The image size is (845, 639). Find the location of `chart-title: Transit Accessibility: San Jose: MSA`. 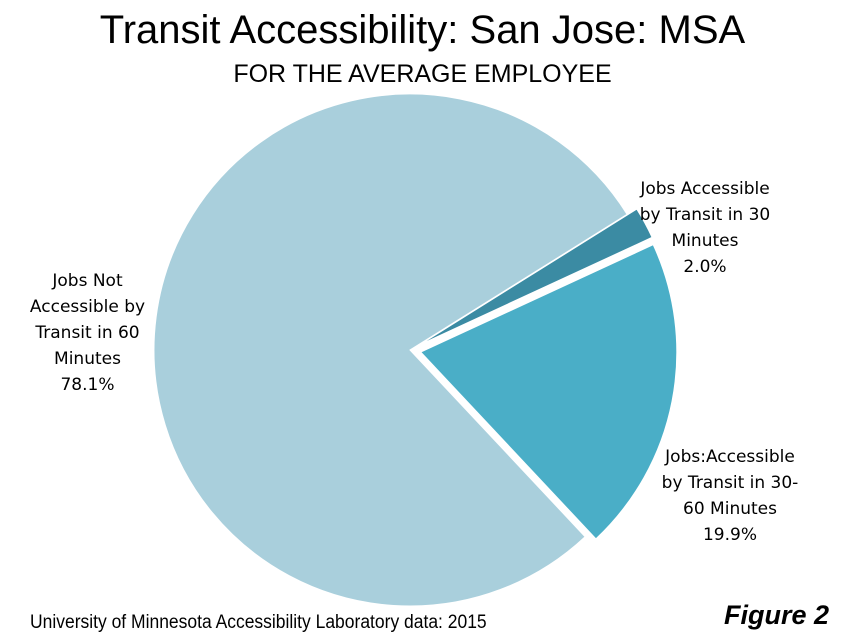

chart-title: Transit Accessibility: San Jose: MSA is located at coordinates (422, 30).